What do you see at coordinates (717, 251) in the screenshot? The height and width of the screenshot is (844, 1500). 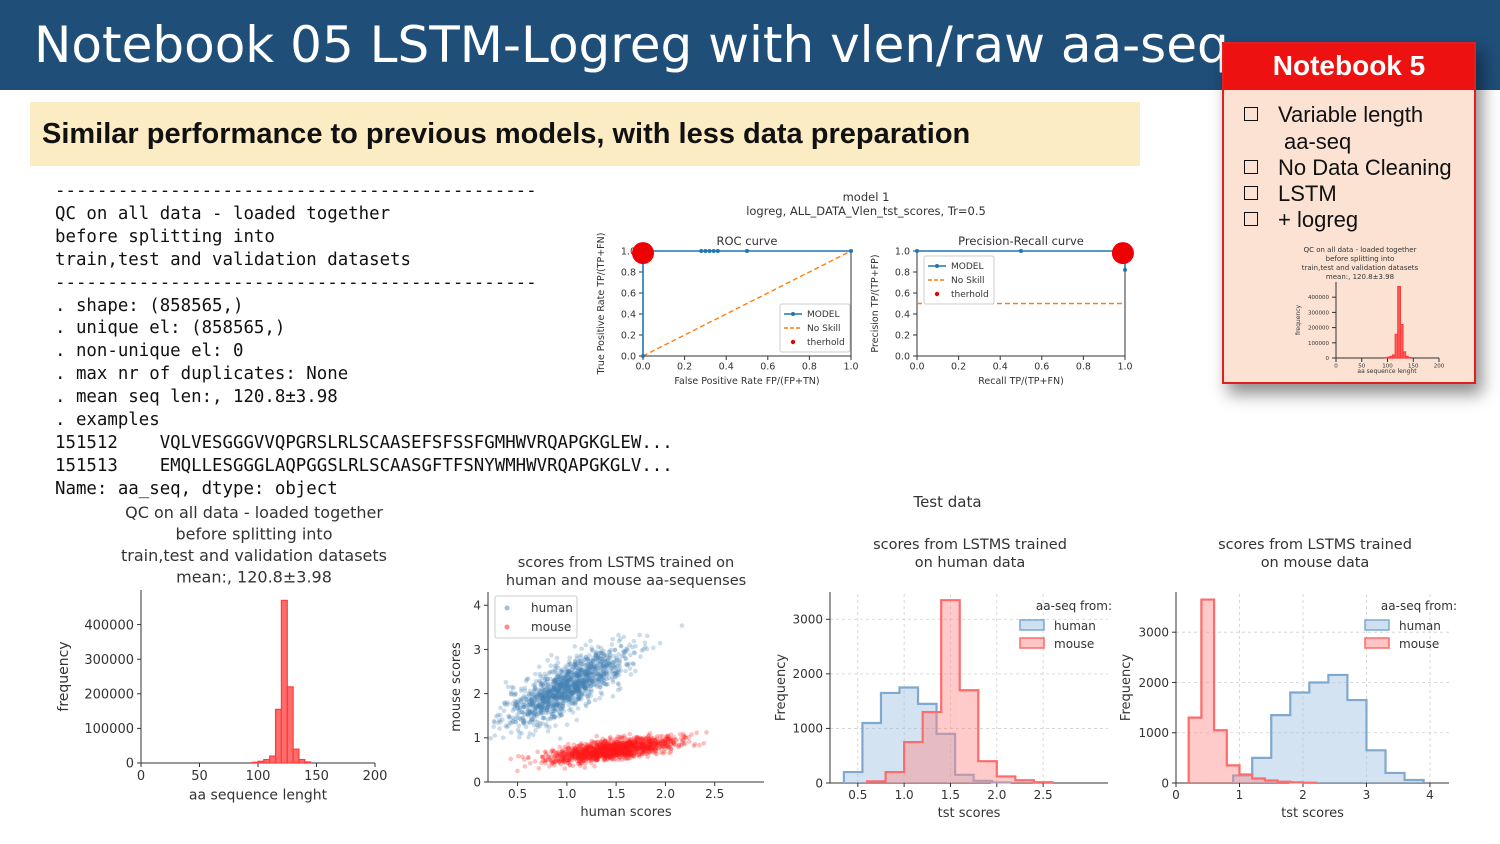 I see `model-point` at bounding box center [717, 251].